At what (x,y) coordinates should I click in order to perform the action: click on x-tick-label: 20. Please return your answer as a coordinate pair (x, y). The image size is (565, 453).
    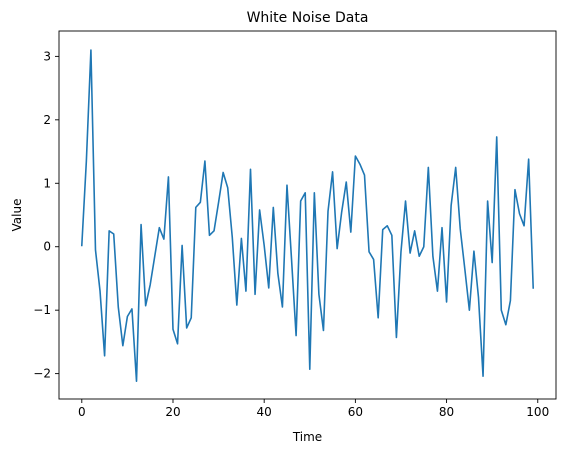
    Looking at the image, I should click on (172, 412).